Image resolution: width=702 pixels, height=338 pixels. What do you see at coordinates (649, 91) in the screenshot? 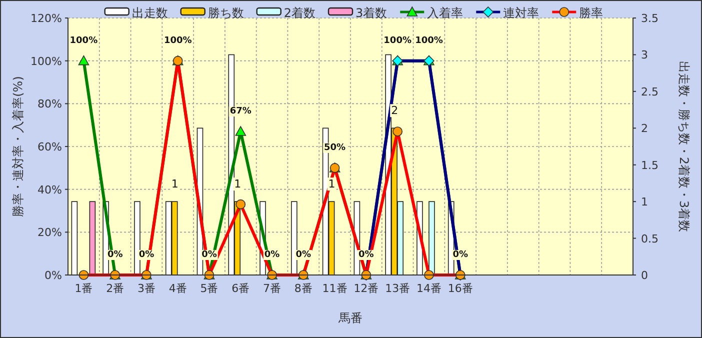
I see `y2-tick-label: 2.5` at bounding box center [649, 91].